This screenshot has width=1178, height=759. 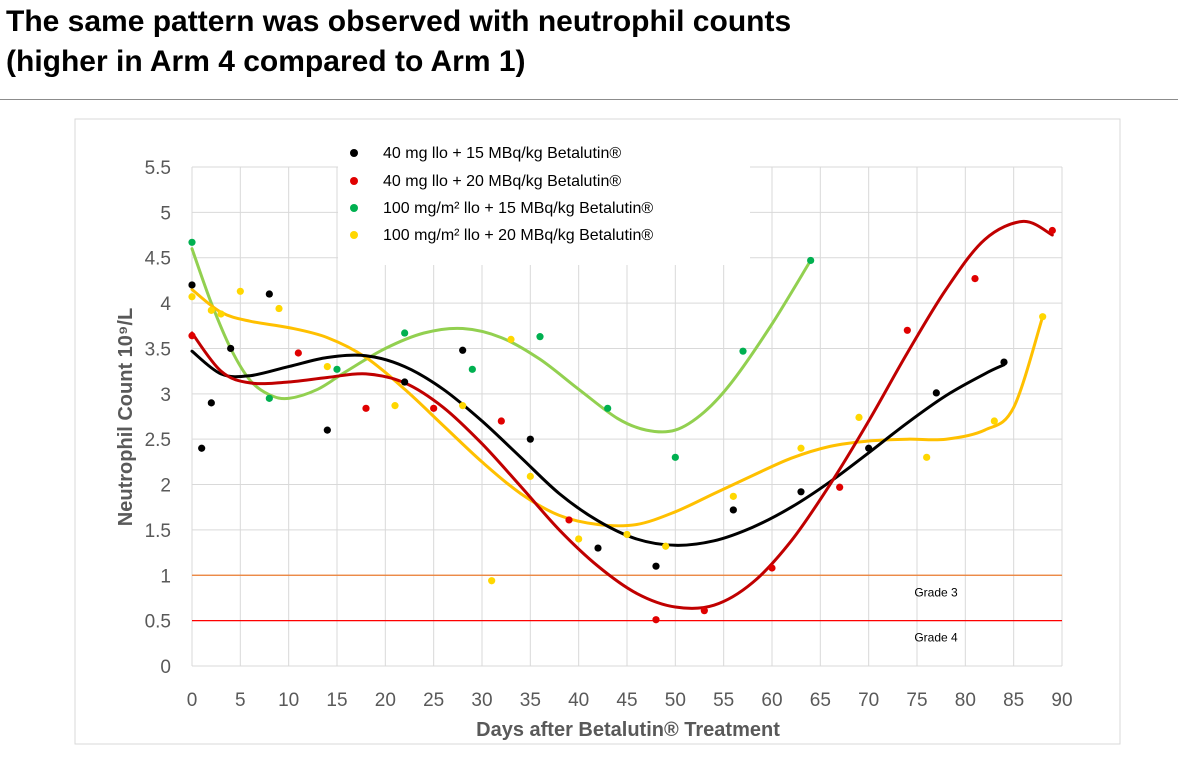 What do you see at coordinates (628, 730) in the screenshot?
I see `x-axis-title: Days after Betalutin® Treatment` at bounding box center [628, 730].